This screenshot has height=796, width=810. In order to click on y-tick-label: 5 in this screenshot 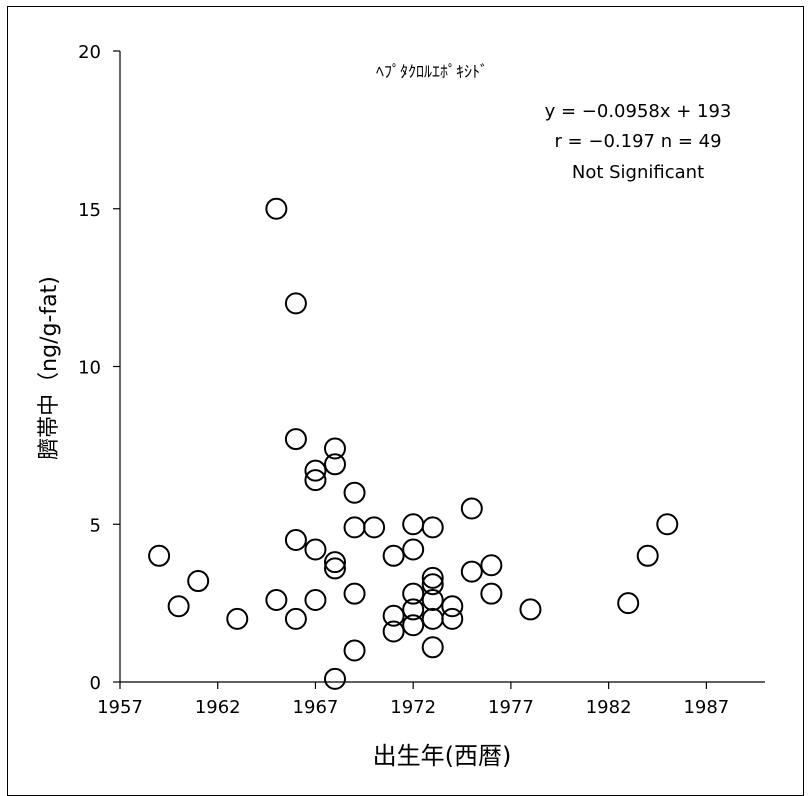, I will do `click(95, 525)`.